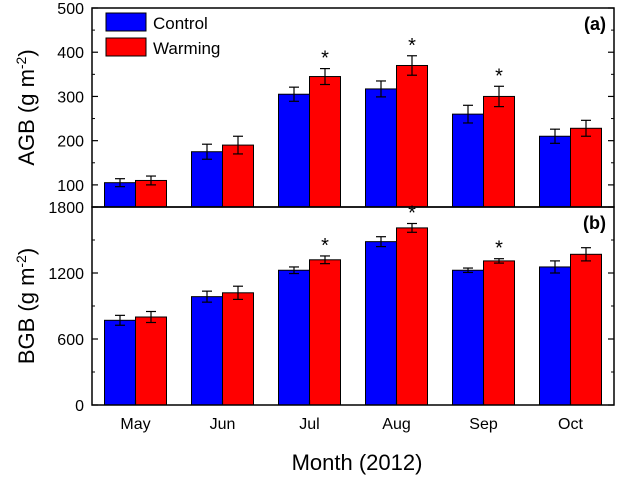 The width and height of the screenshot is (623, 477). What do you see at coordinates (66, 274) in the screenshot?
I see `y-tick-label: 1200` at bounding box center [66, 274].